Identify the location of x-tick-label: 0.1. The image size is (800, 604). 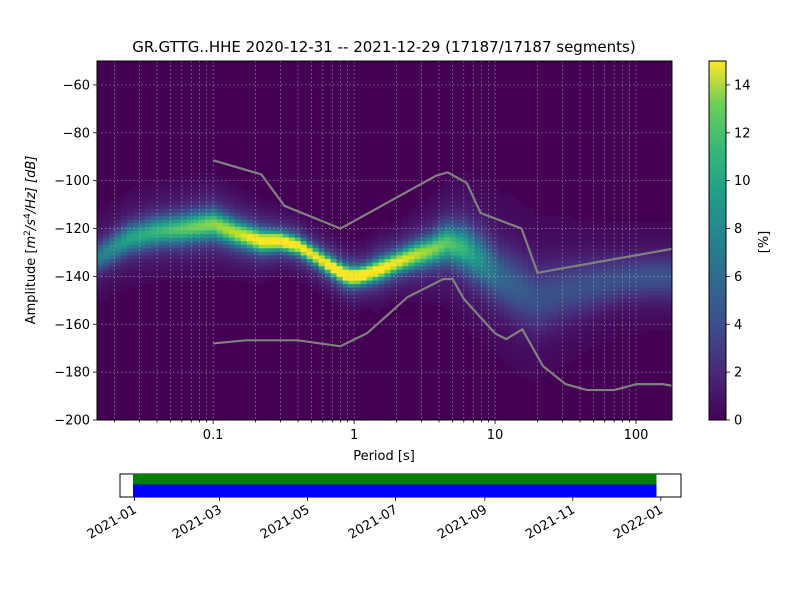
(213, 435).